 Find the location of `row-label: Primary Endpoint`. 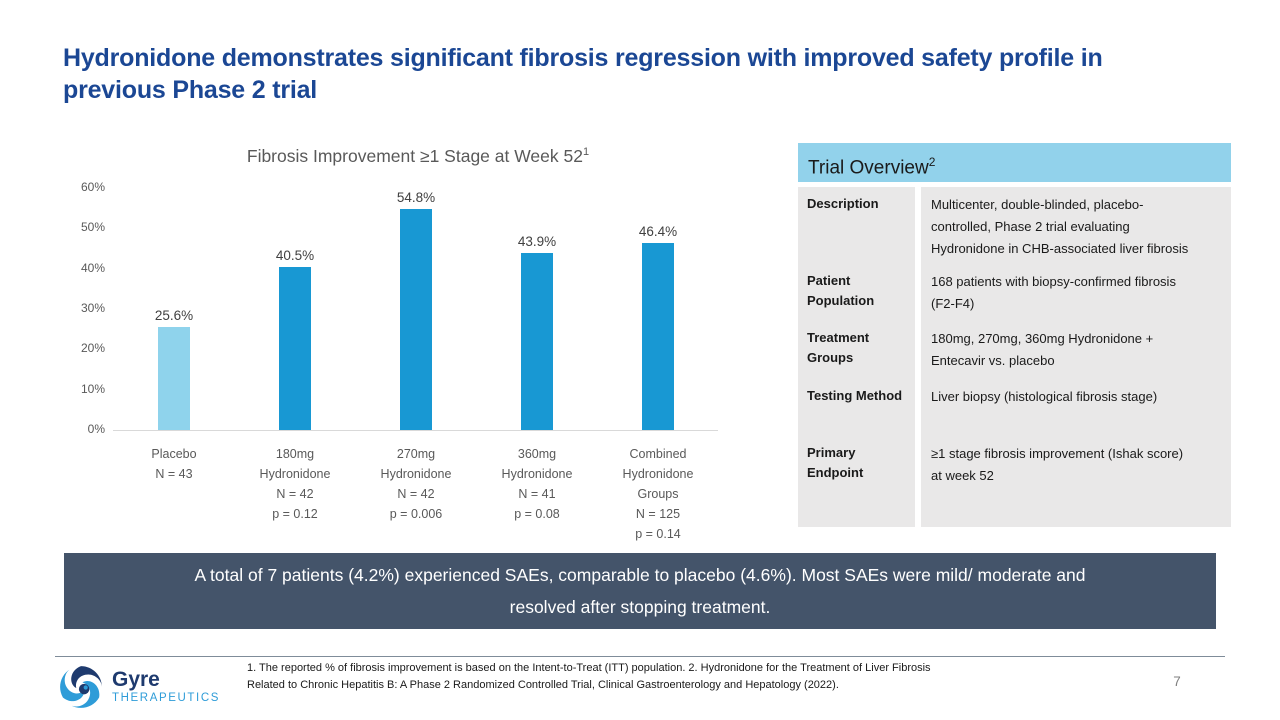

row-label: Primary Endpoint is located at coordinates (856, 481).